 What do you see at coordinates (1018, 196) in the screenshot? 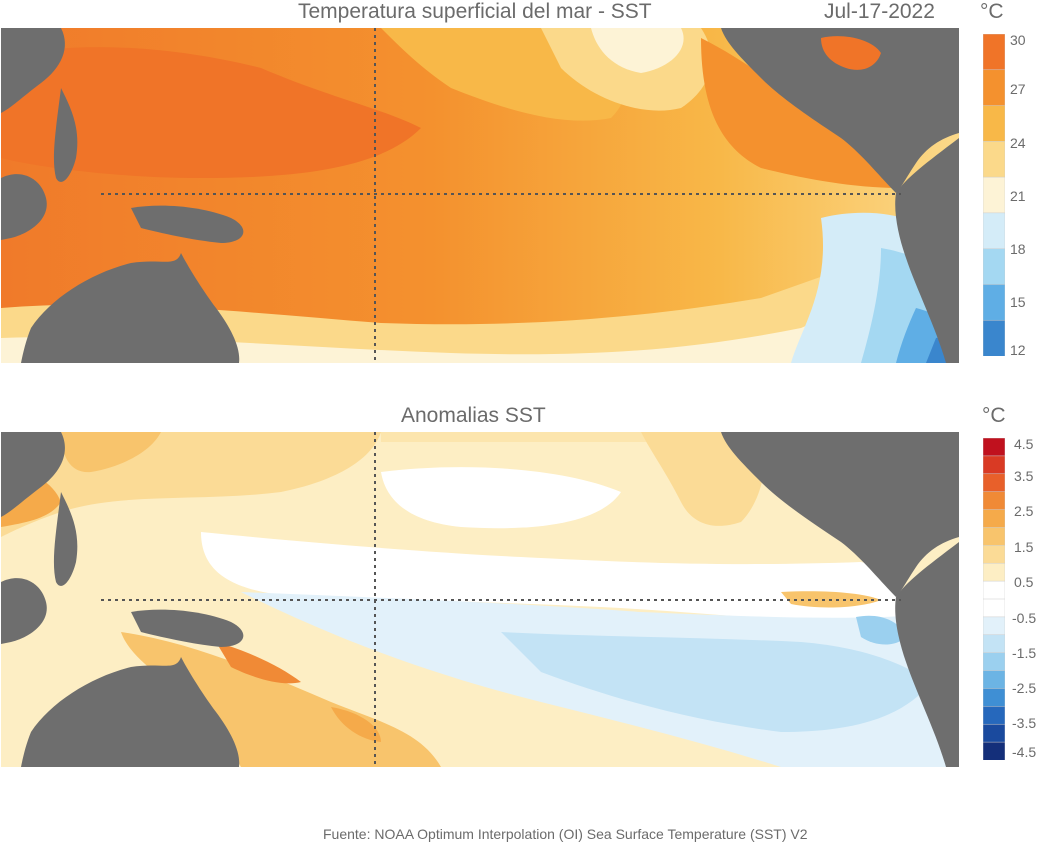
I see `sst-tick: 21` at bounding box center [1018, 196].